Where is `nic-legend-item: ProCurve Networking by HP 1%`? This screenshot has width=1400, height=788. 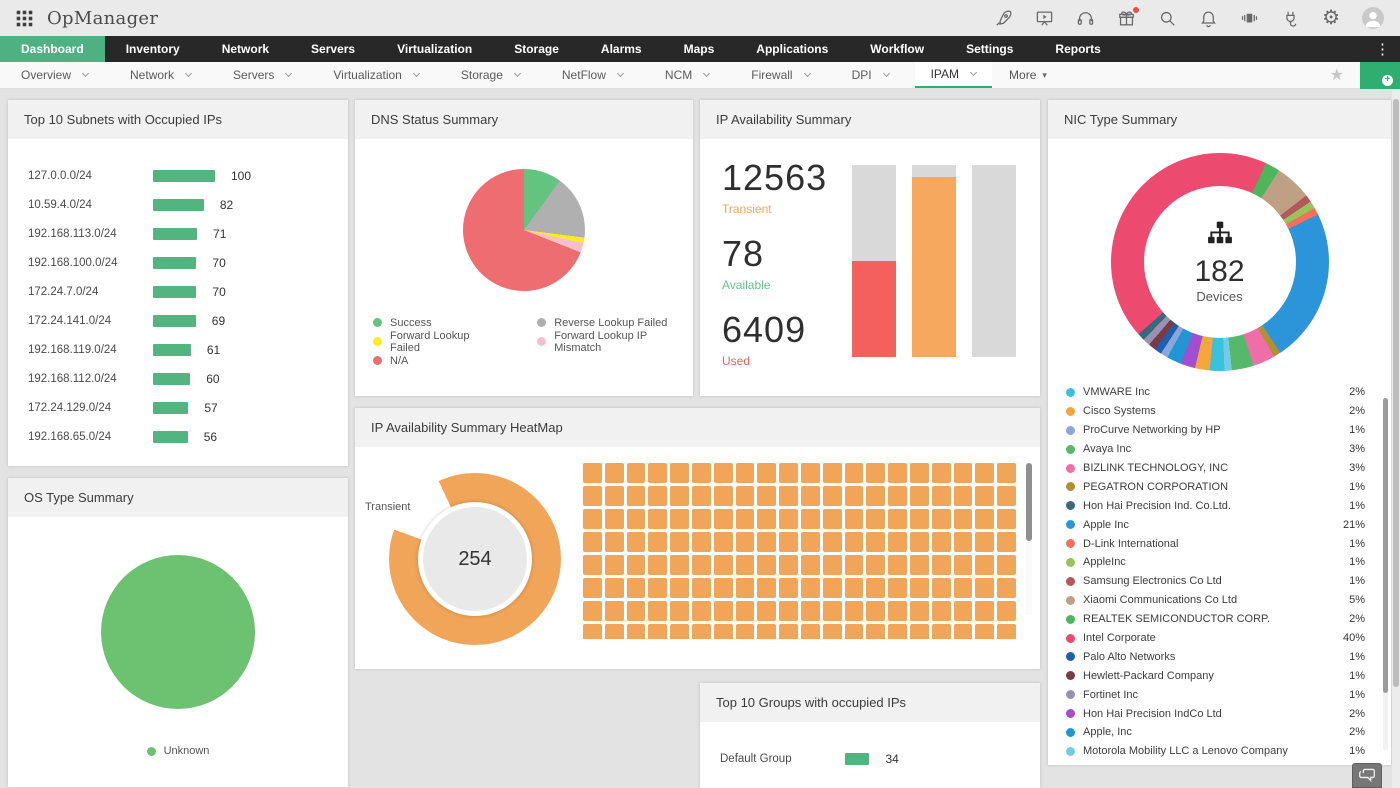
nic-legend-item: ProCurve Networking by HP 1% is located at coordinates (1215, 430).